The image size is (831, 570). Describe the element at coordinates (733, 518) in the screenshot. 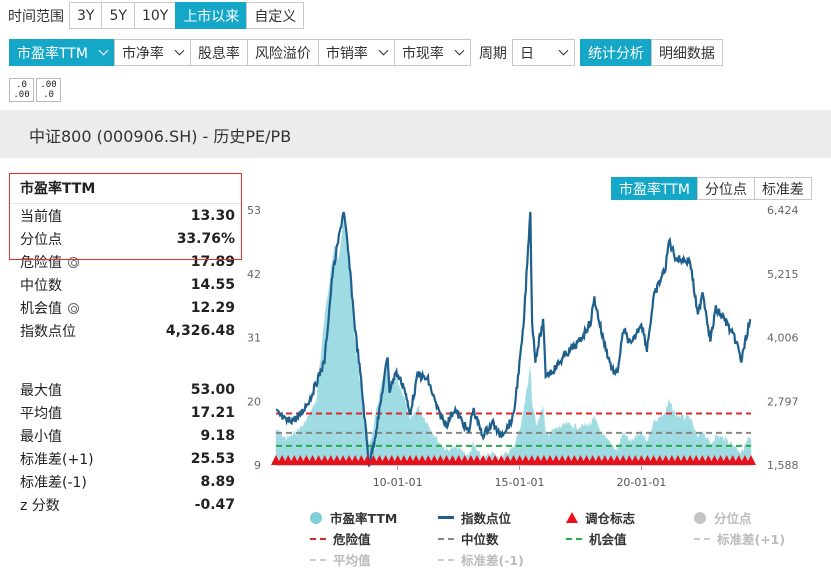

I see `legend-label: 分位点` at that location.